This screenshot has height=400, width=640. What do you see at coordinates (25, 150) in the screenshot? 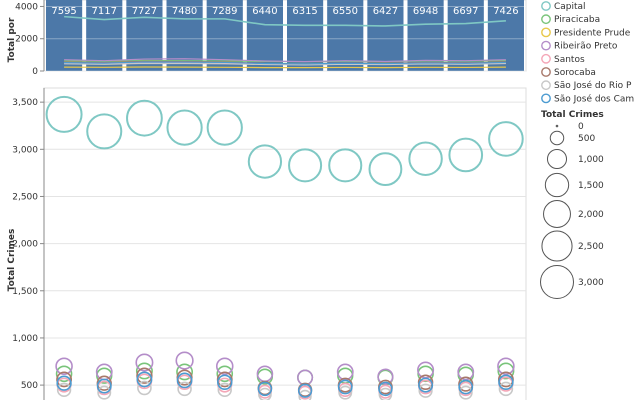
I see `bottom-y-tick-label: 3,000` at bounding box center [25, 150].